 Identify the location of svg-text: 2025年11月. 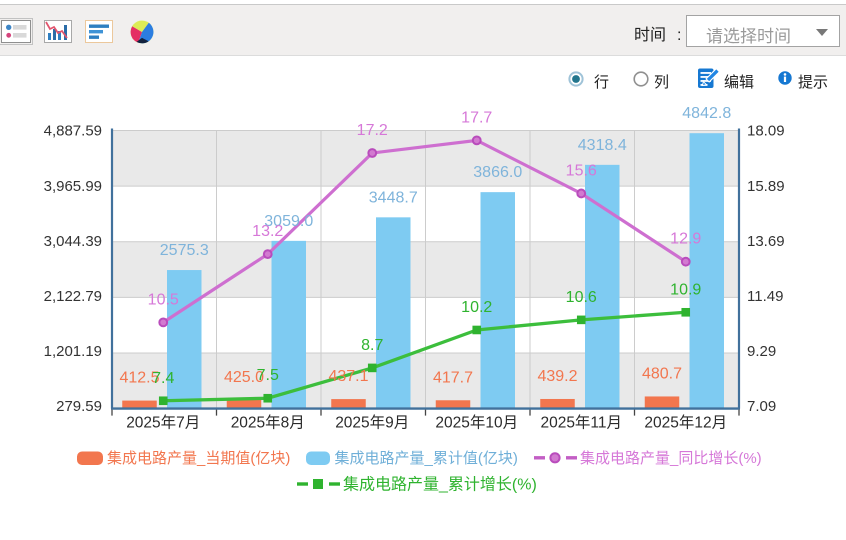
(581, 423).